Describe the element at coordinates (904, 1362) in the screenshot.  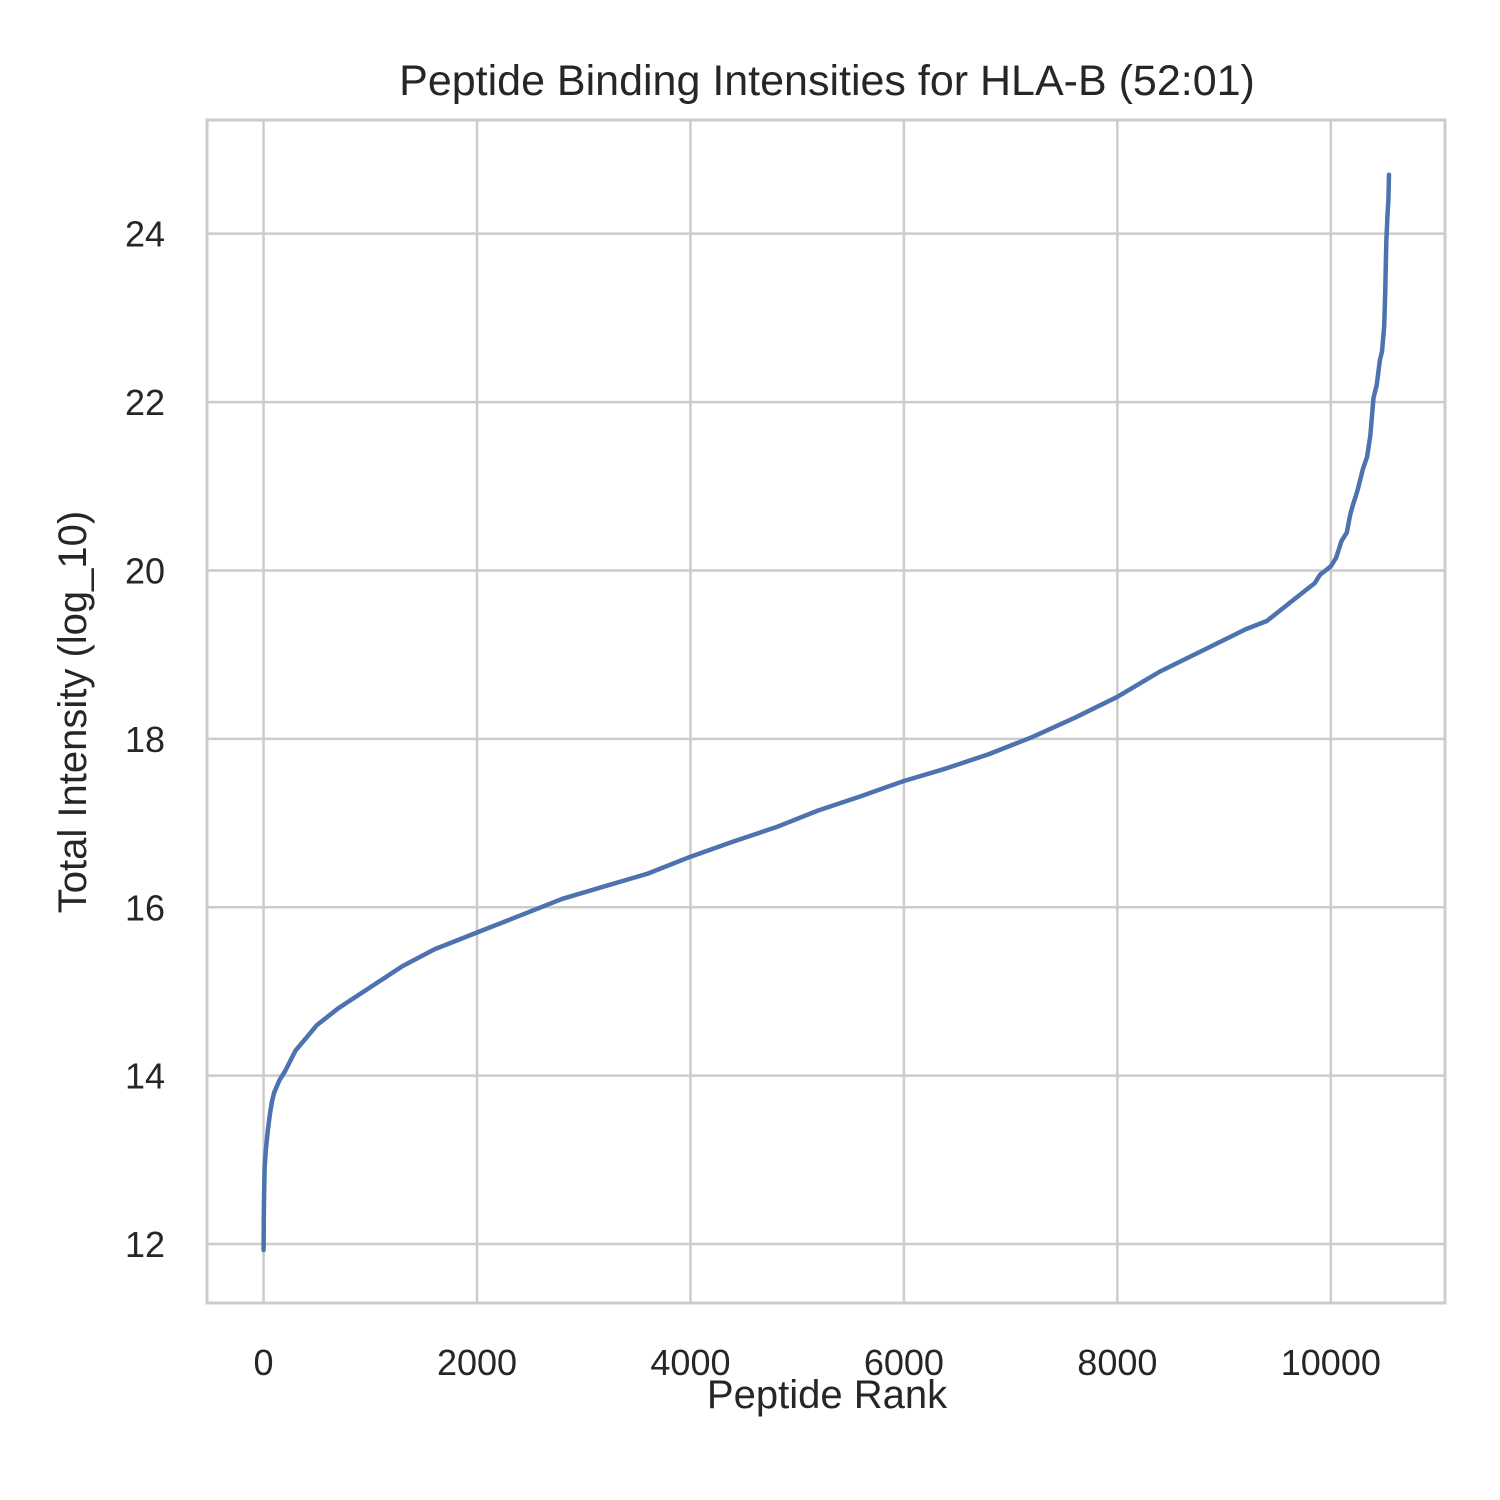
I see `x-tick-label: 6000` at that location.